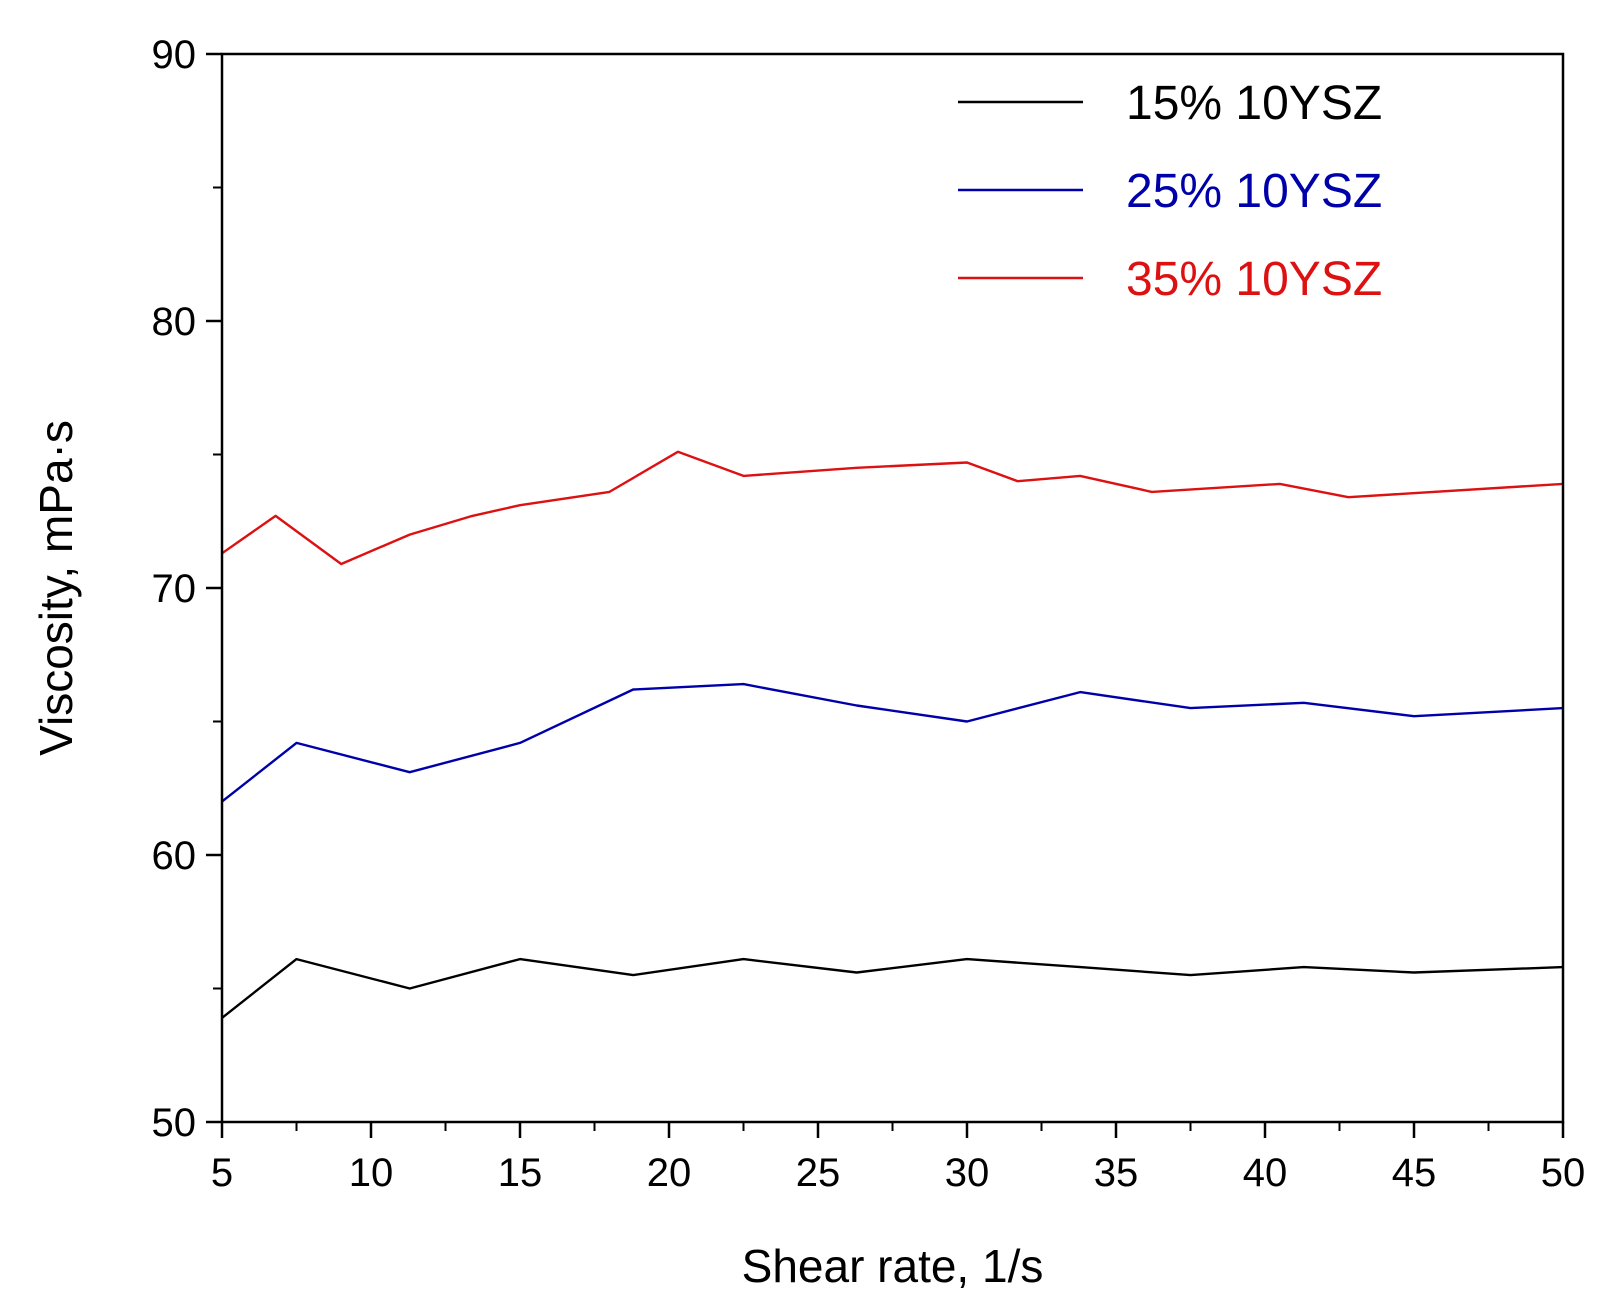 This screenshot has width=1608, height=1314. I want to click on y-tick-label: 70, so click(174, 589).